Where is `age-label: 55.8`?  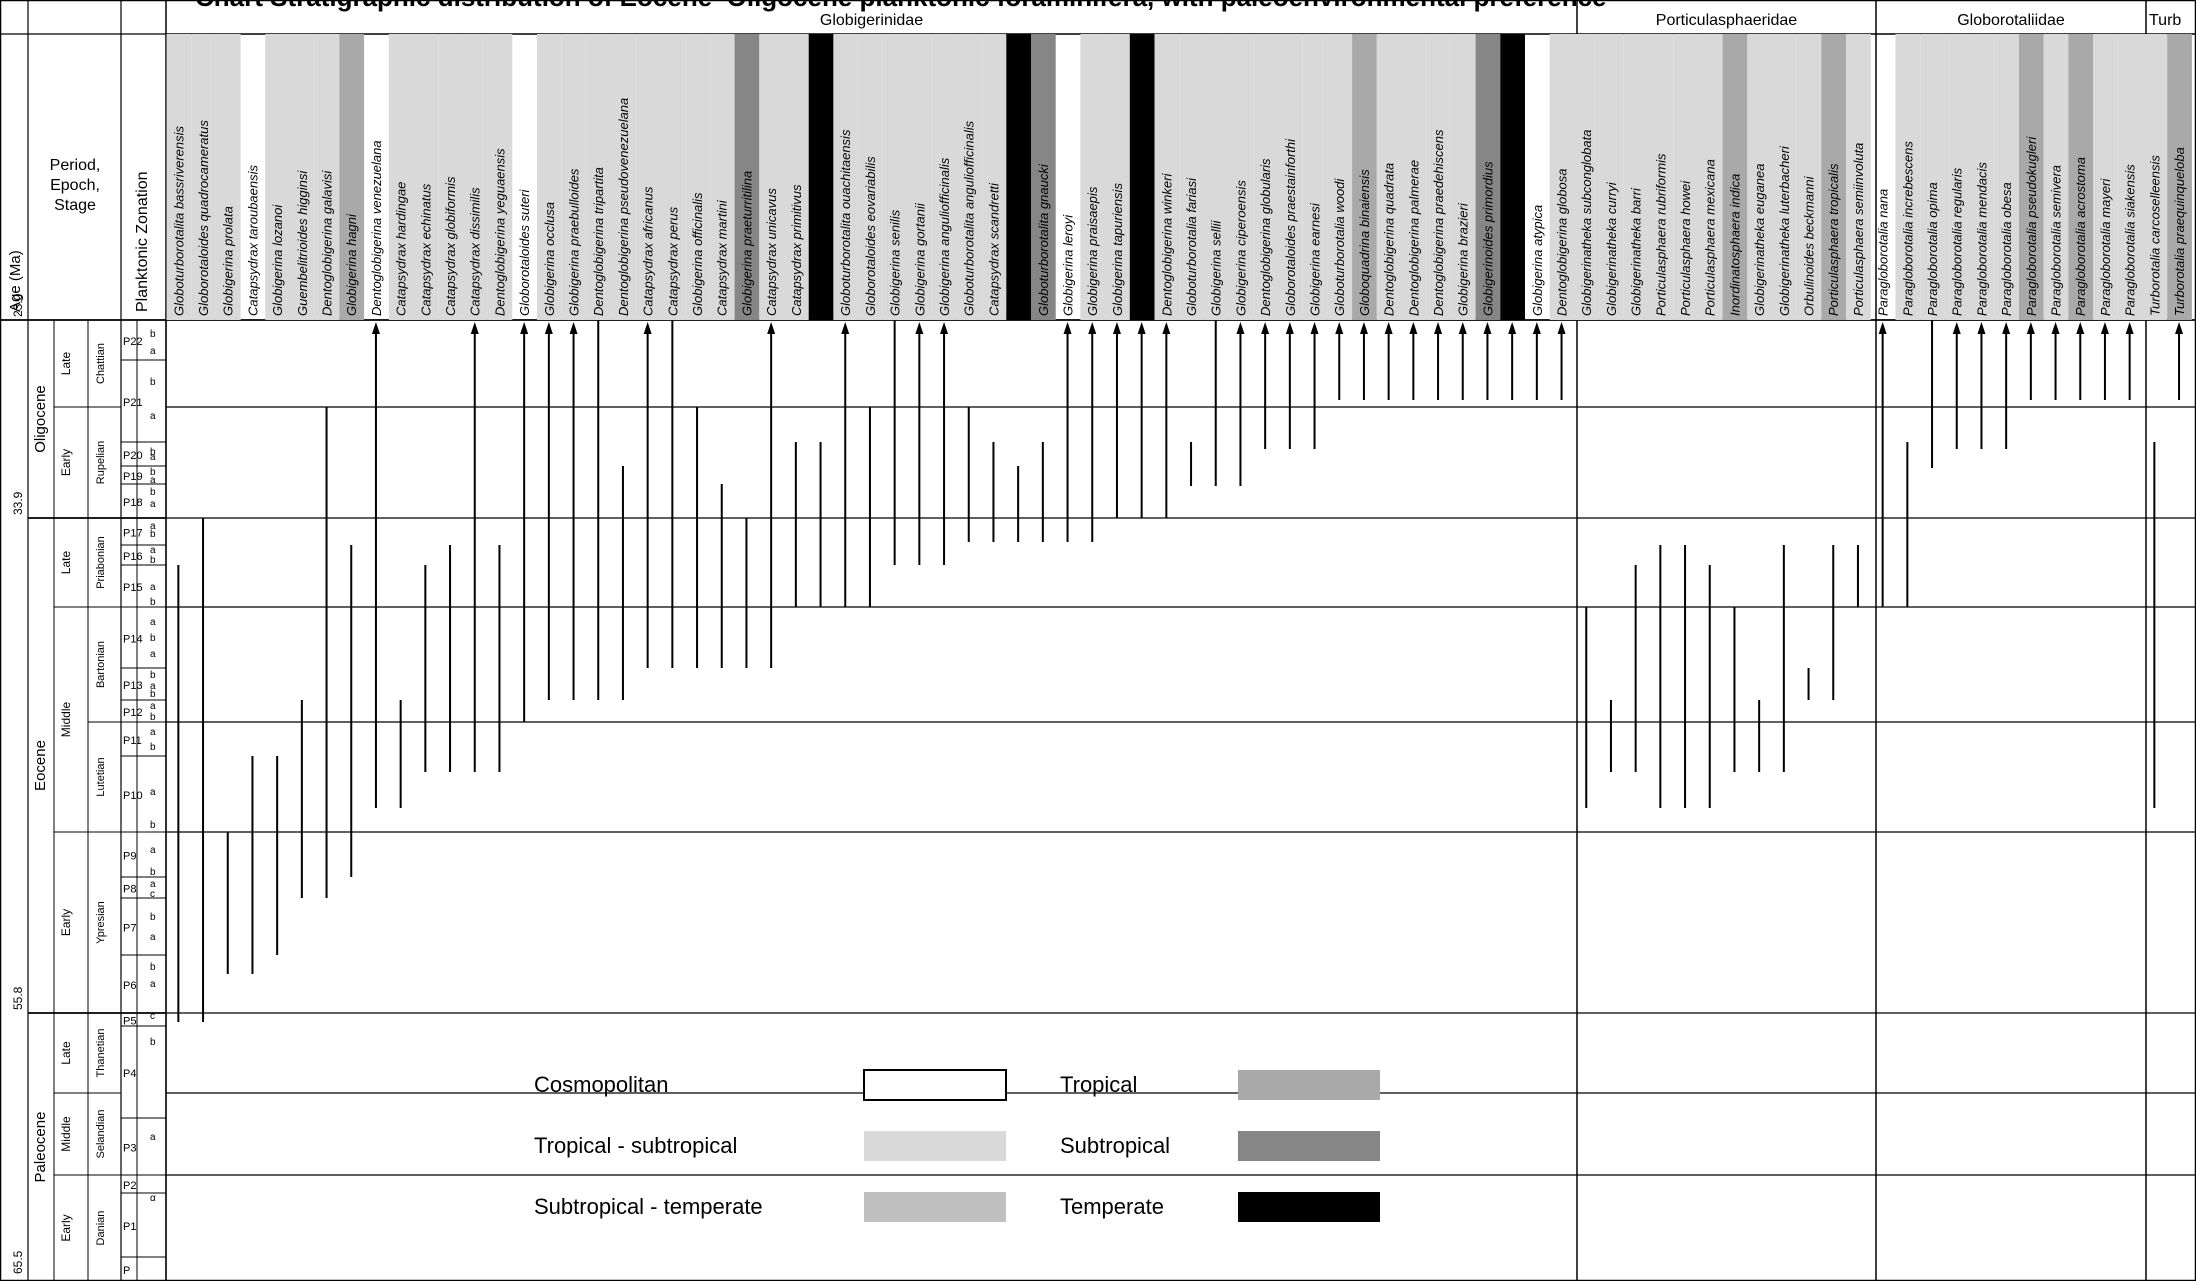
age-label: 55.8 is located at coordinates (18, 998).